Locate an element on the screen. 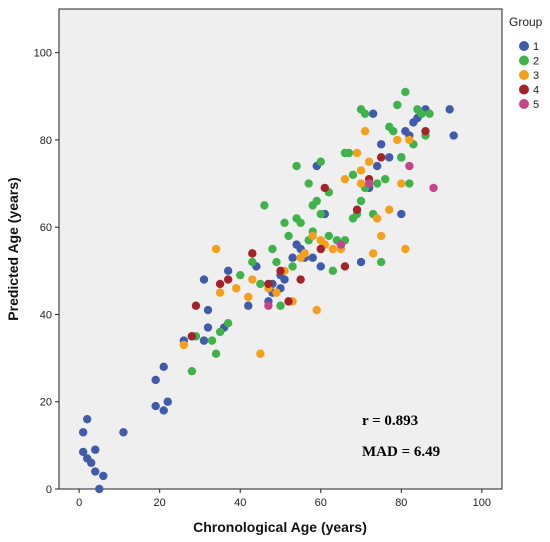 The height and width of the screenshot is (542, 550). x-axis: 0 20 40 60 80 100 is located at coordinates (283, 499).